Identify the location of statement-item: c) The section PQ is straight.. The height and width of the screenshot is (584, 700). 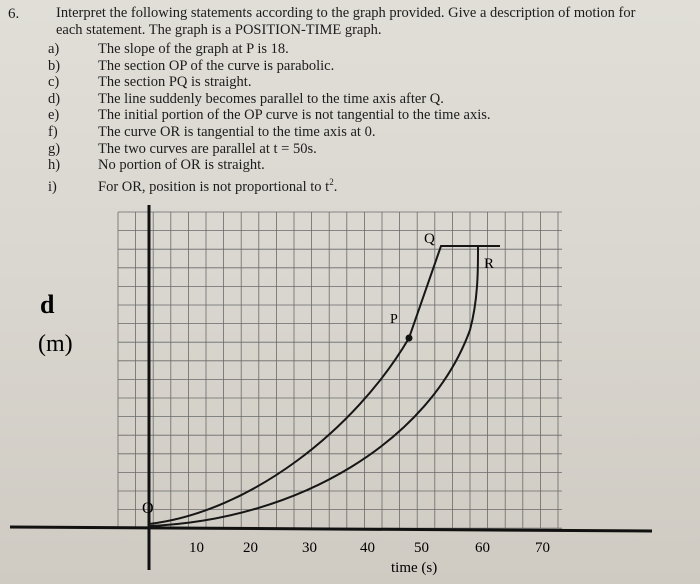
(269, 82).